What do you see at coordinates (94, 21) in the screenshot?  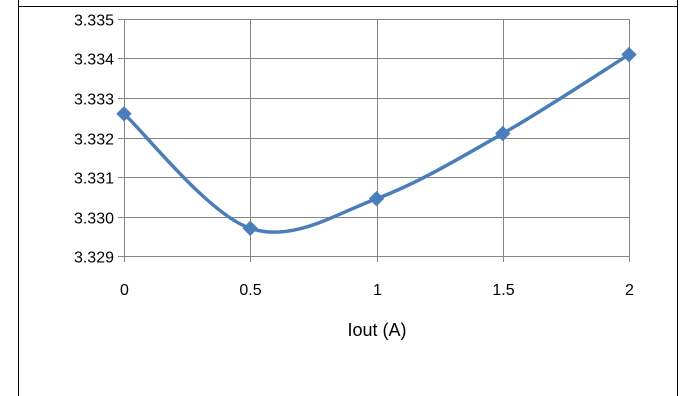 I see `y-tick-label: 3.335` at bounding box center [94, 21].